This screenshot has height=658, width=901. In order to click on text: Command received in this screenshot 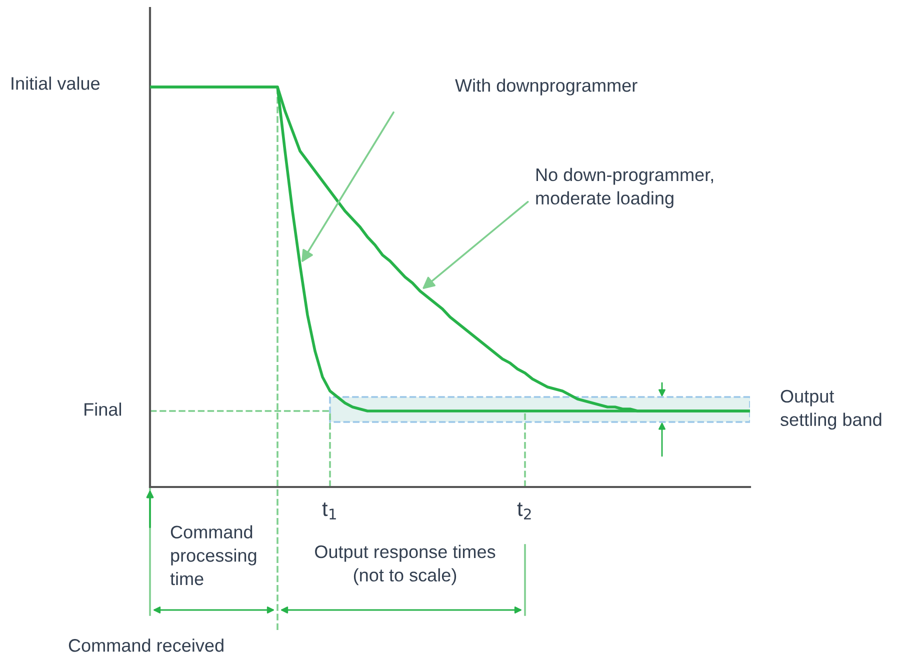, I will do `click(146, 645)`.